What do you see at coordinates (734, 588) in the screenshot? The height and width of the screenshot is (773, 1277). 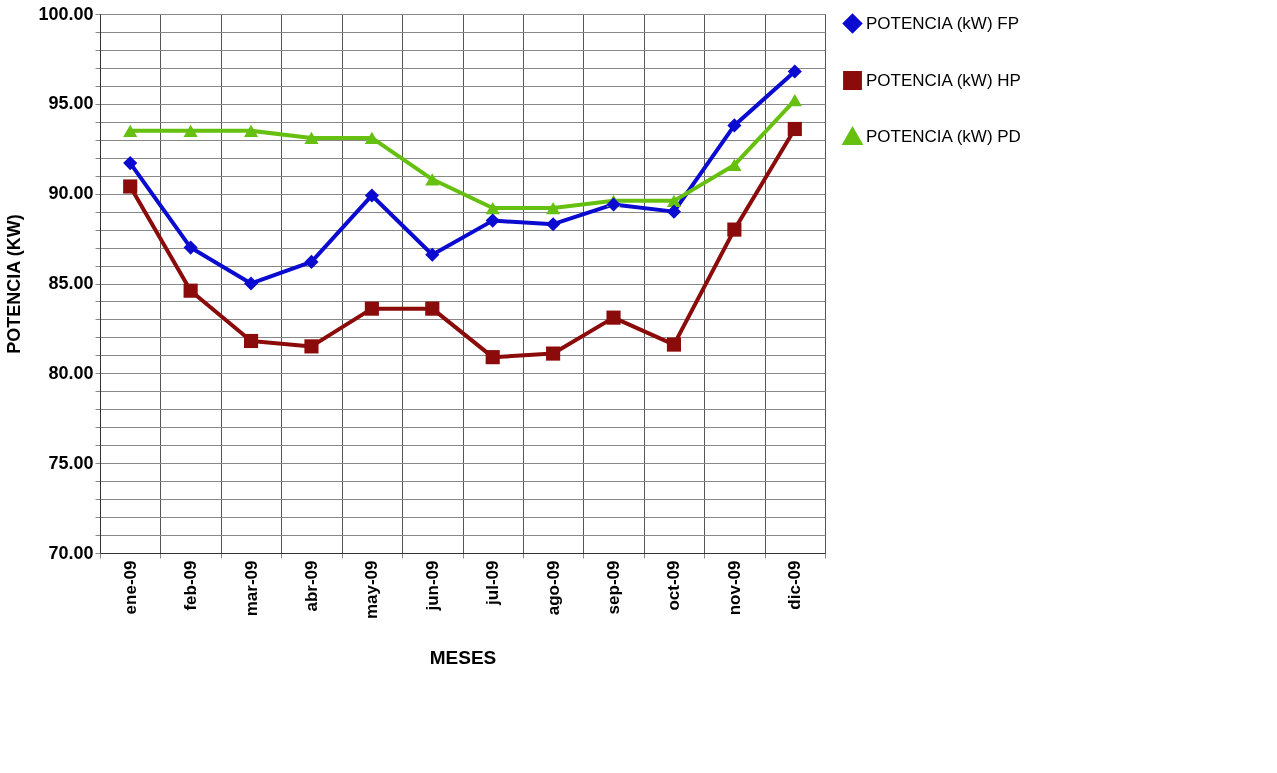 I see `x-tick-label: nov-09` at bounding box center [734, 588].